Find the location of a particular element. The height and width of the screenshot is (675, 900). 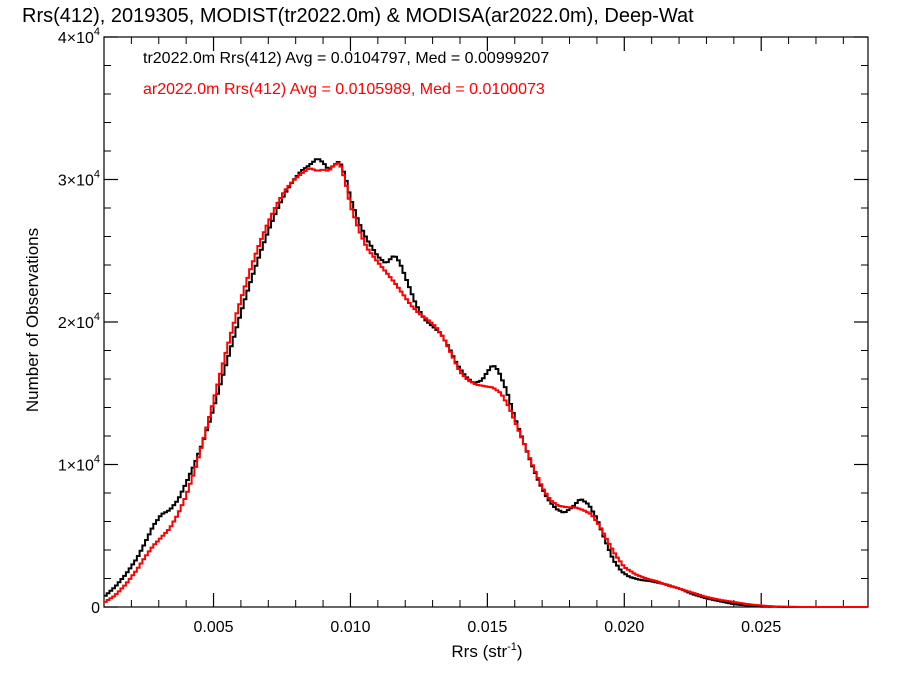

x-tick-label: 0.025 is located at coordinates (761, 627).